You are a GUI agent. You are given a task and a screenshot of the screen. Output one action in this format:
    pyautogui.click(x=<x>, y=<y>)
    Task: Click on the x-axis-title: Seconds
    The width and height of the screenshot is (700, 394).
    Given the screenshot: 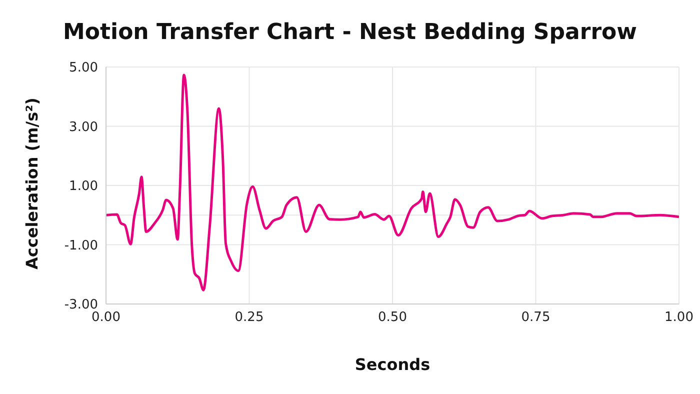 What is the action you would take?
    pyautogui.click(x=393, y=364)
    